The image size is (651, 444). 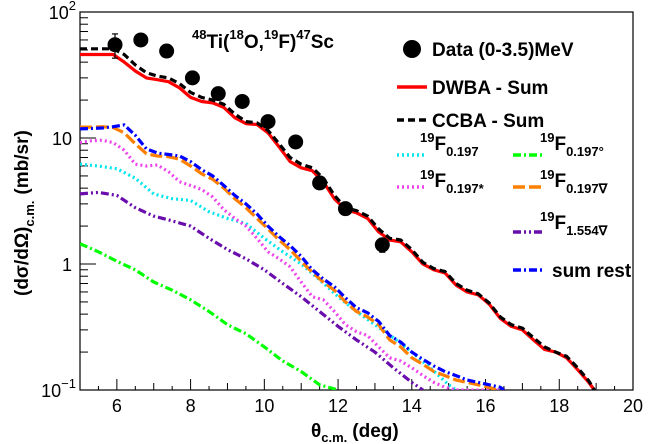 I want to click on x-axis-title: θc.m. (deg), so click(x=355, y=432).